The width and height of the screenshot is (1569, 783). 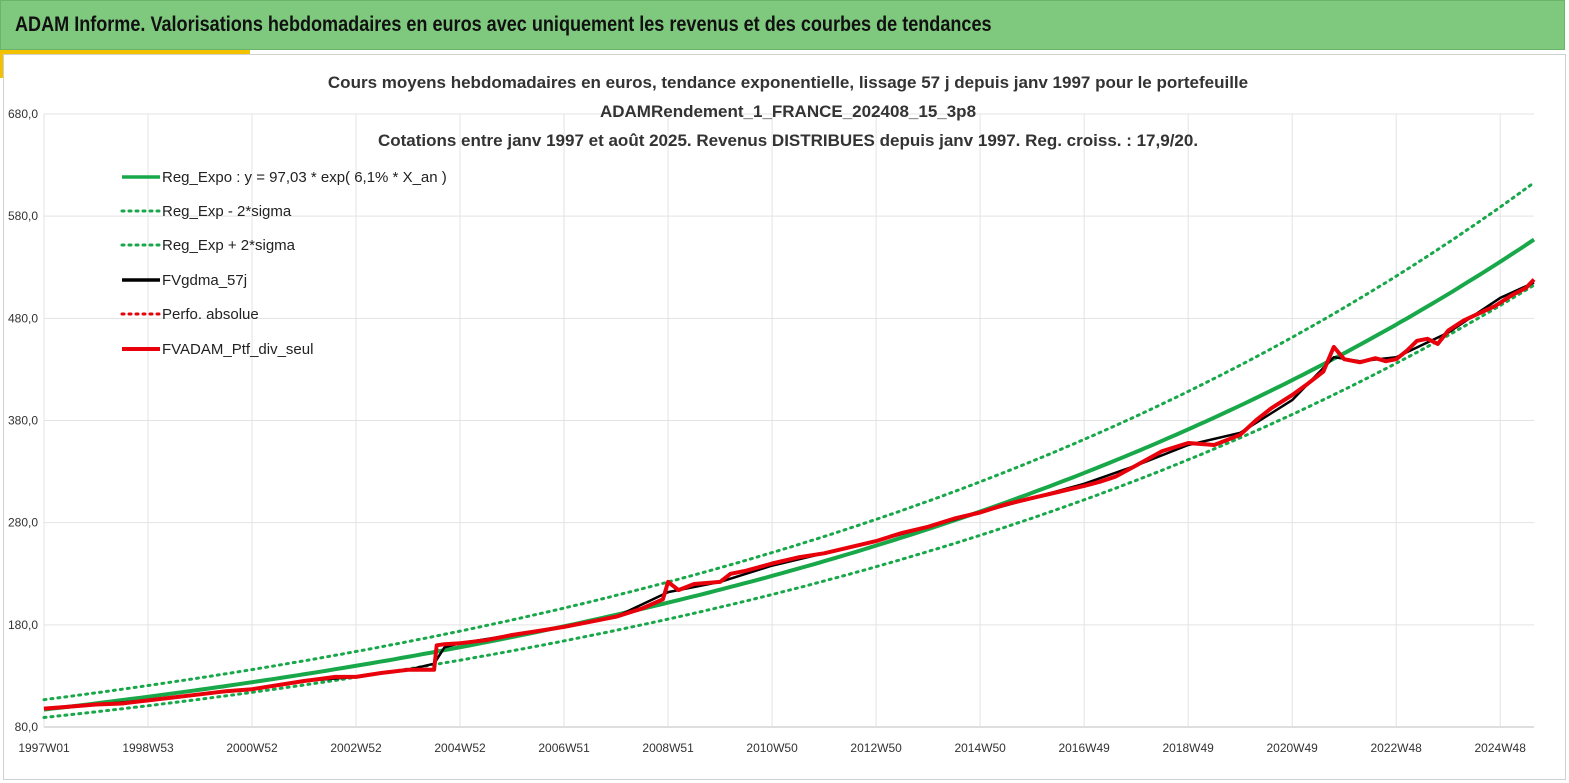 What do you see at coordinates (252, 748) in the screenshot?
I see `x-tick-label: 2000W52` at bounding box center [252, 748].